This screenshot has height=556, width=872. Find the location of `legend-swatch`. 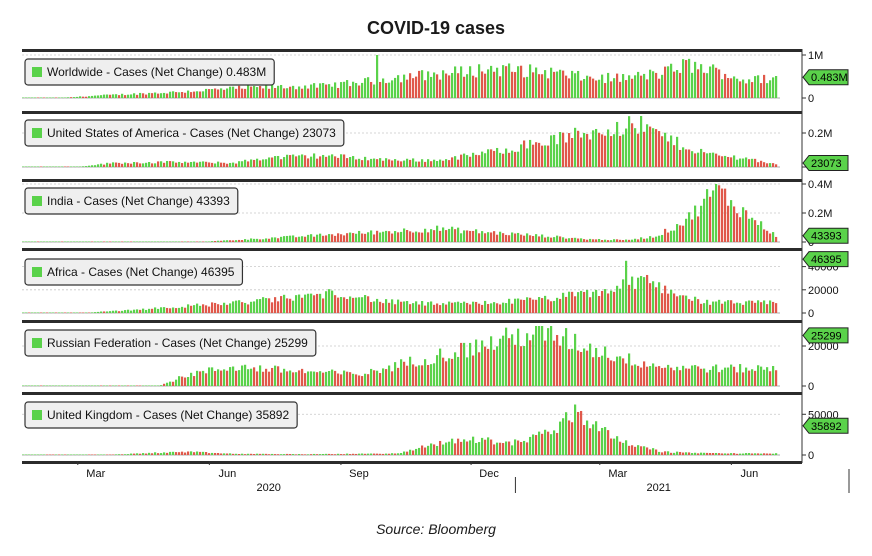

legend-swatch is located at coordinates (37, 343).